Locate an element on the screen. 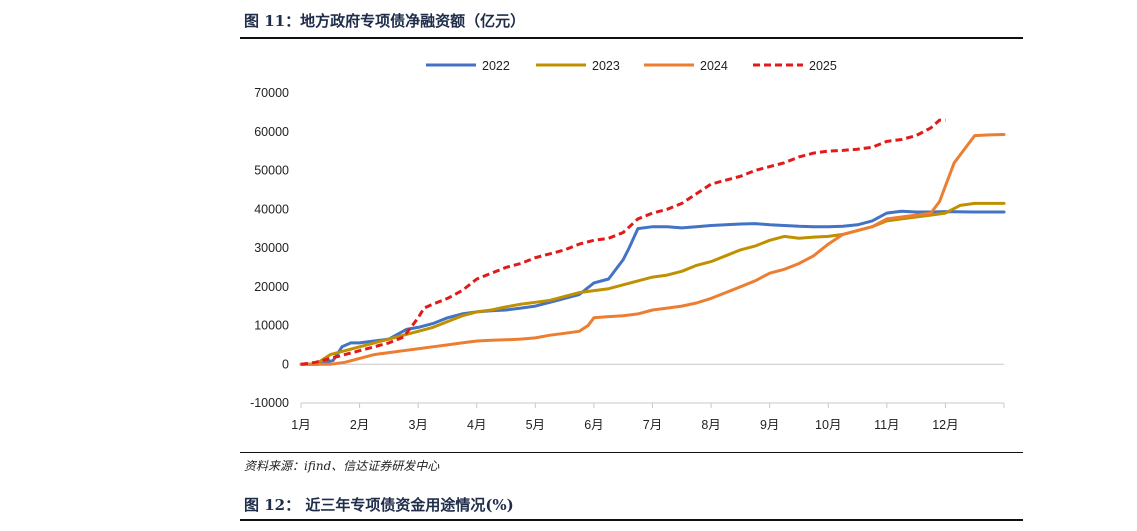  source-note: 资料来源：ifind、信达证券研发中心 is located at coordinates (342, 466).